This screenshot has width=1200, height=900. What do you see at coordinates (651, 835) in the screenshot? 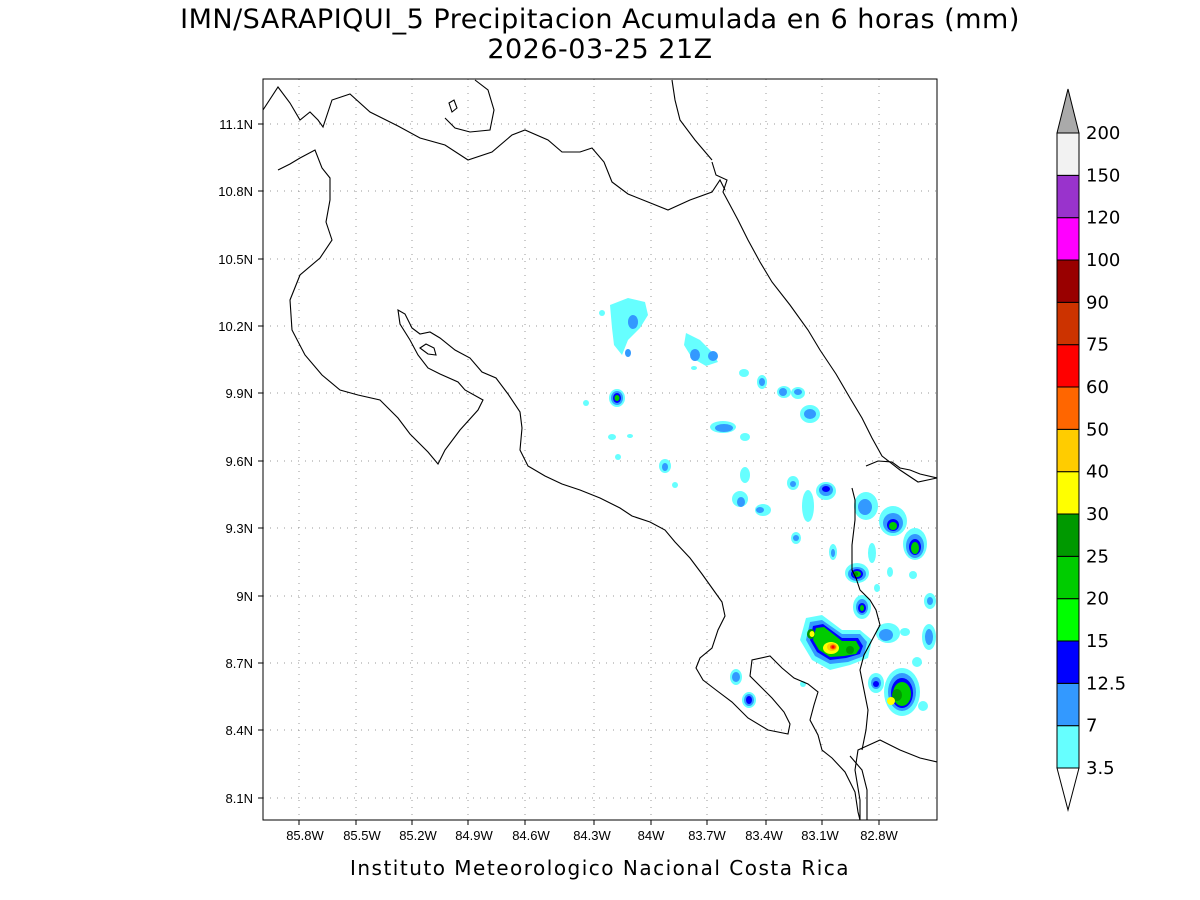
I see `x-tick-label: 84W` at bounding box center [651, 835].